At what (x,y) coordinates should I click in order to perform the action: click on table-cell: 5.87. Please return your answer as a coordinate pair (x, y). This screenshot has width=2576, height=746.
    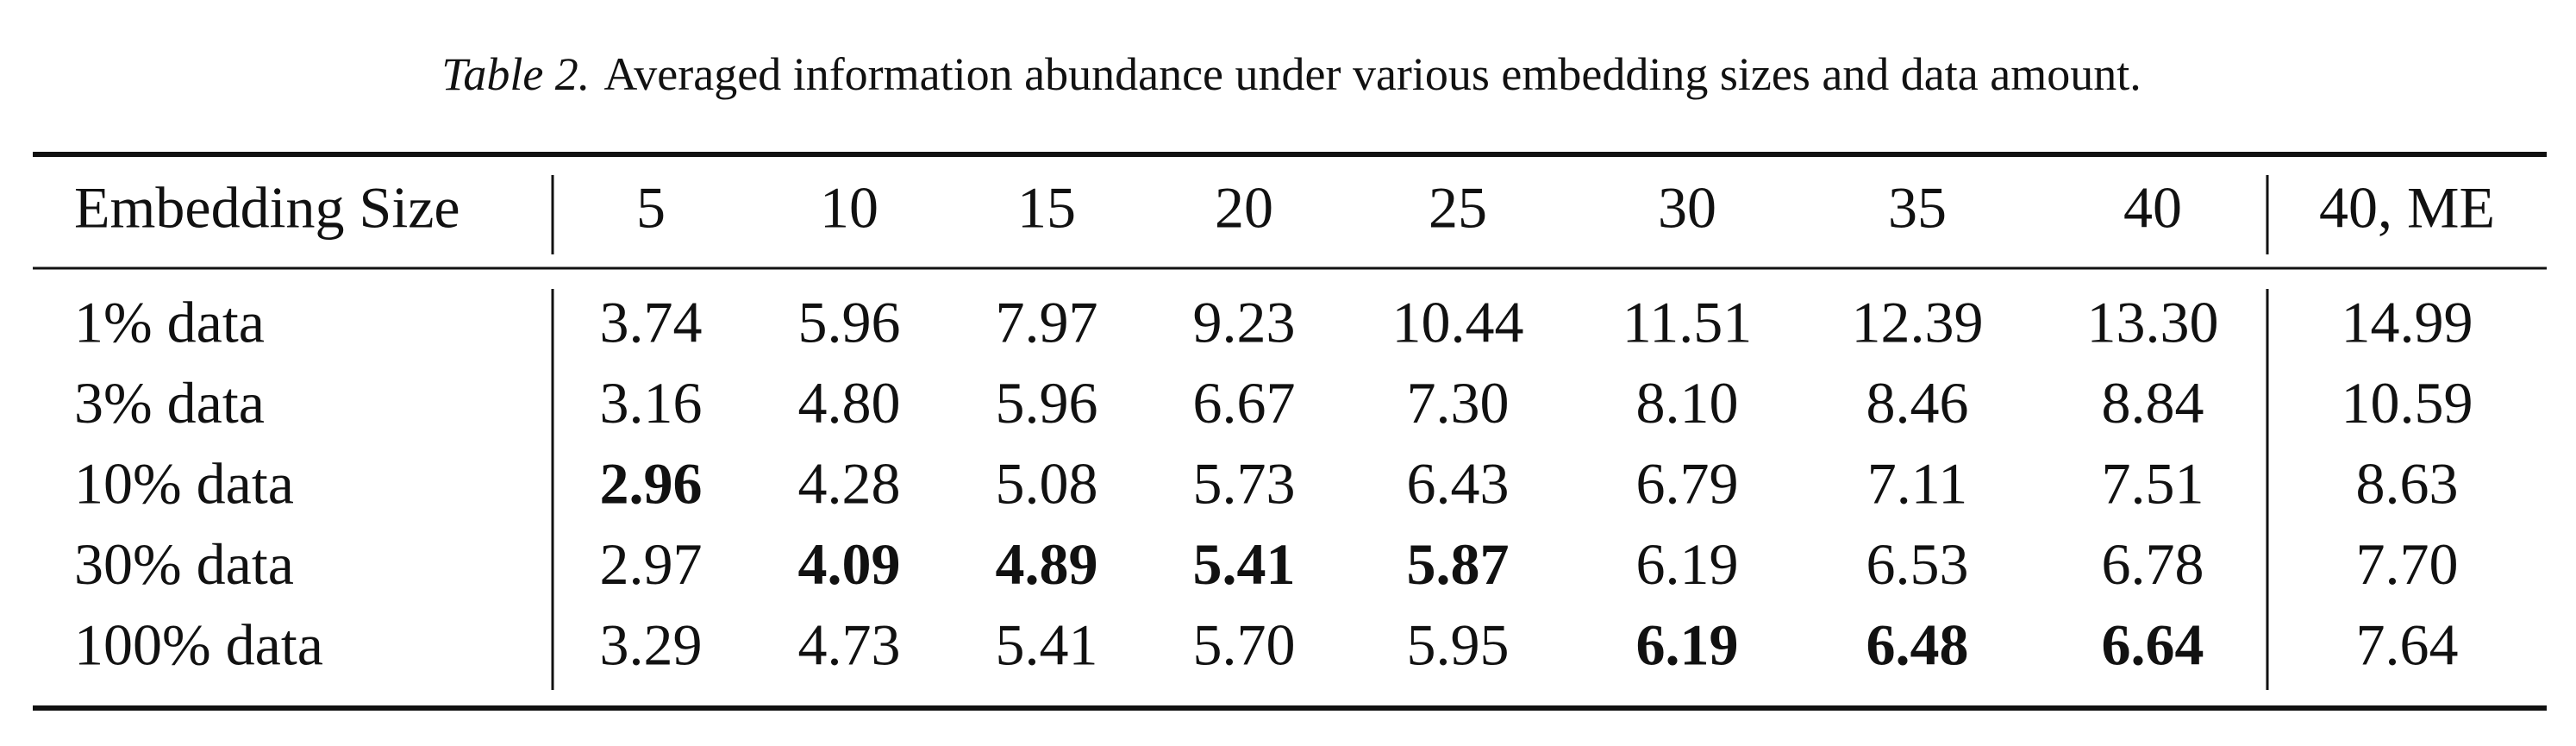
    Looking at the image, I should click on (1459, 564).